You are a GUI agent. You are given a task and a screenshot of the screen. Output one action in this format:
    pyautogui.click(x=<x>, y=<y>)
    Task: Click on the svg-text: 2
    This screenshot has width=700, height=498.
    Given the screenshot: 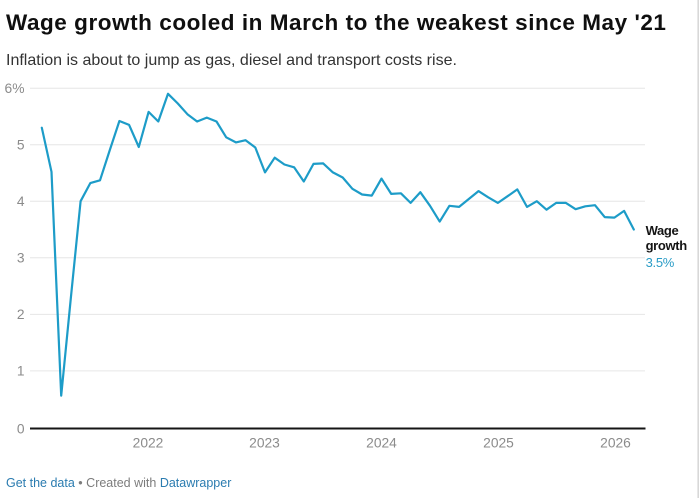 What is the action you would take?
    pyautogui.click(x=21, y=314)
    